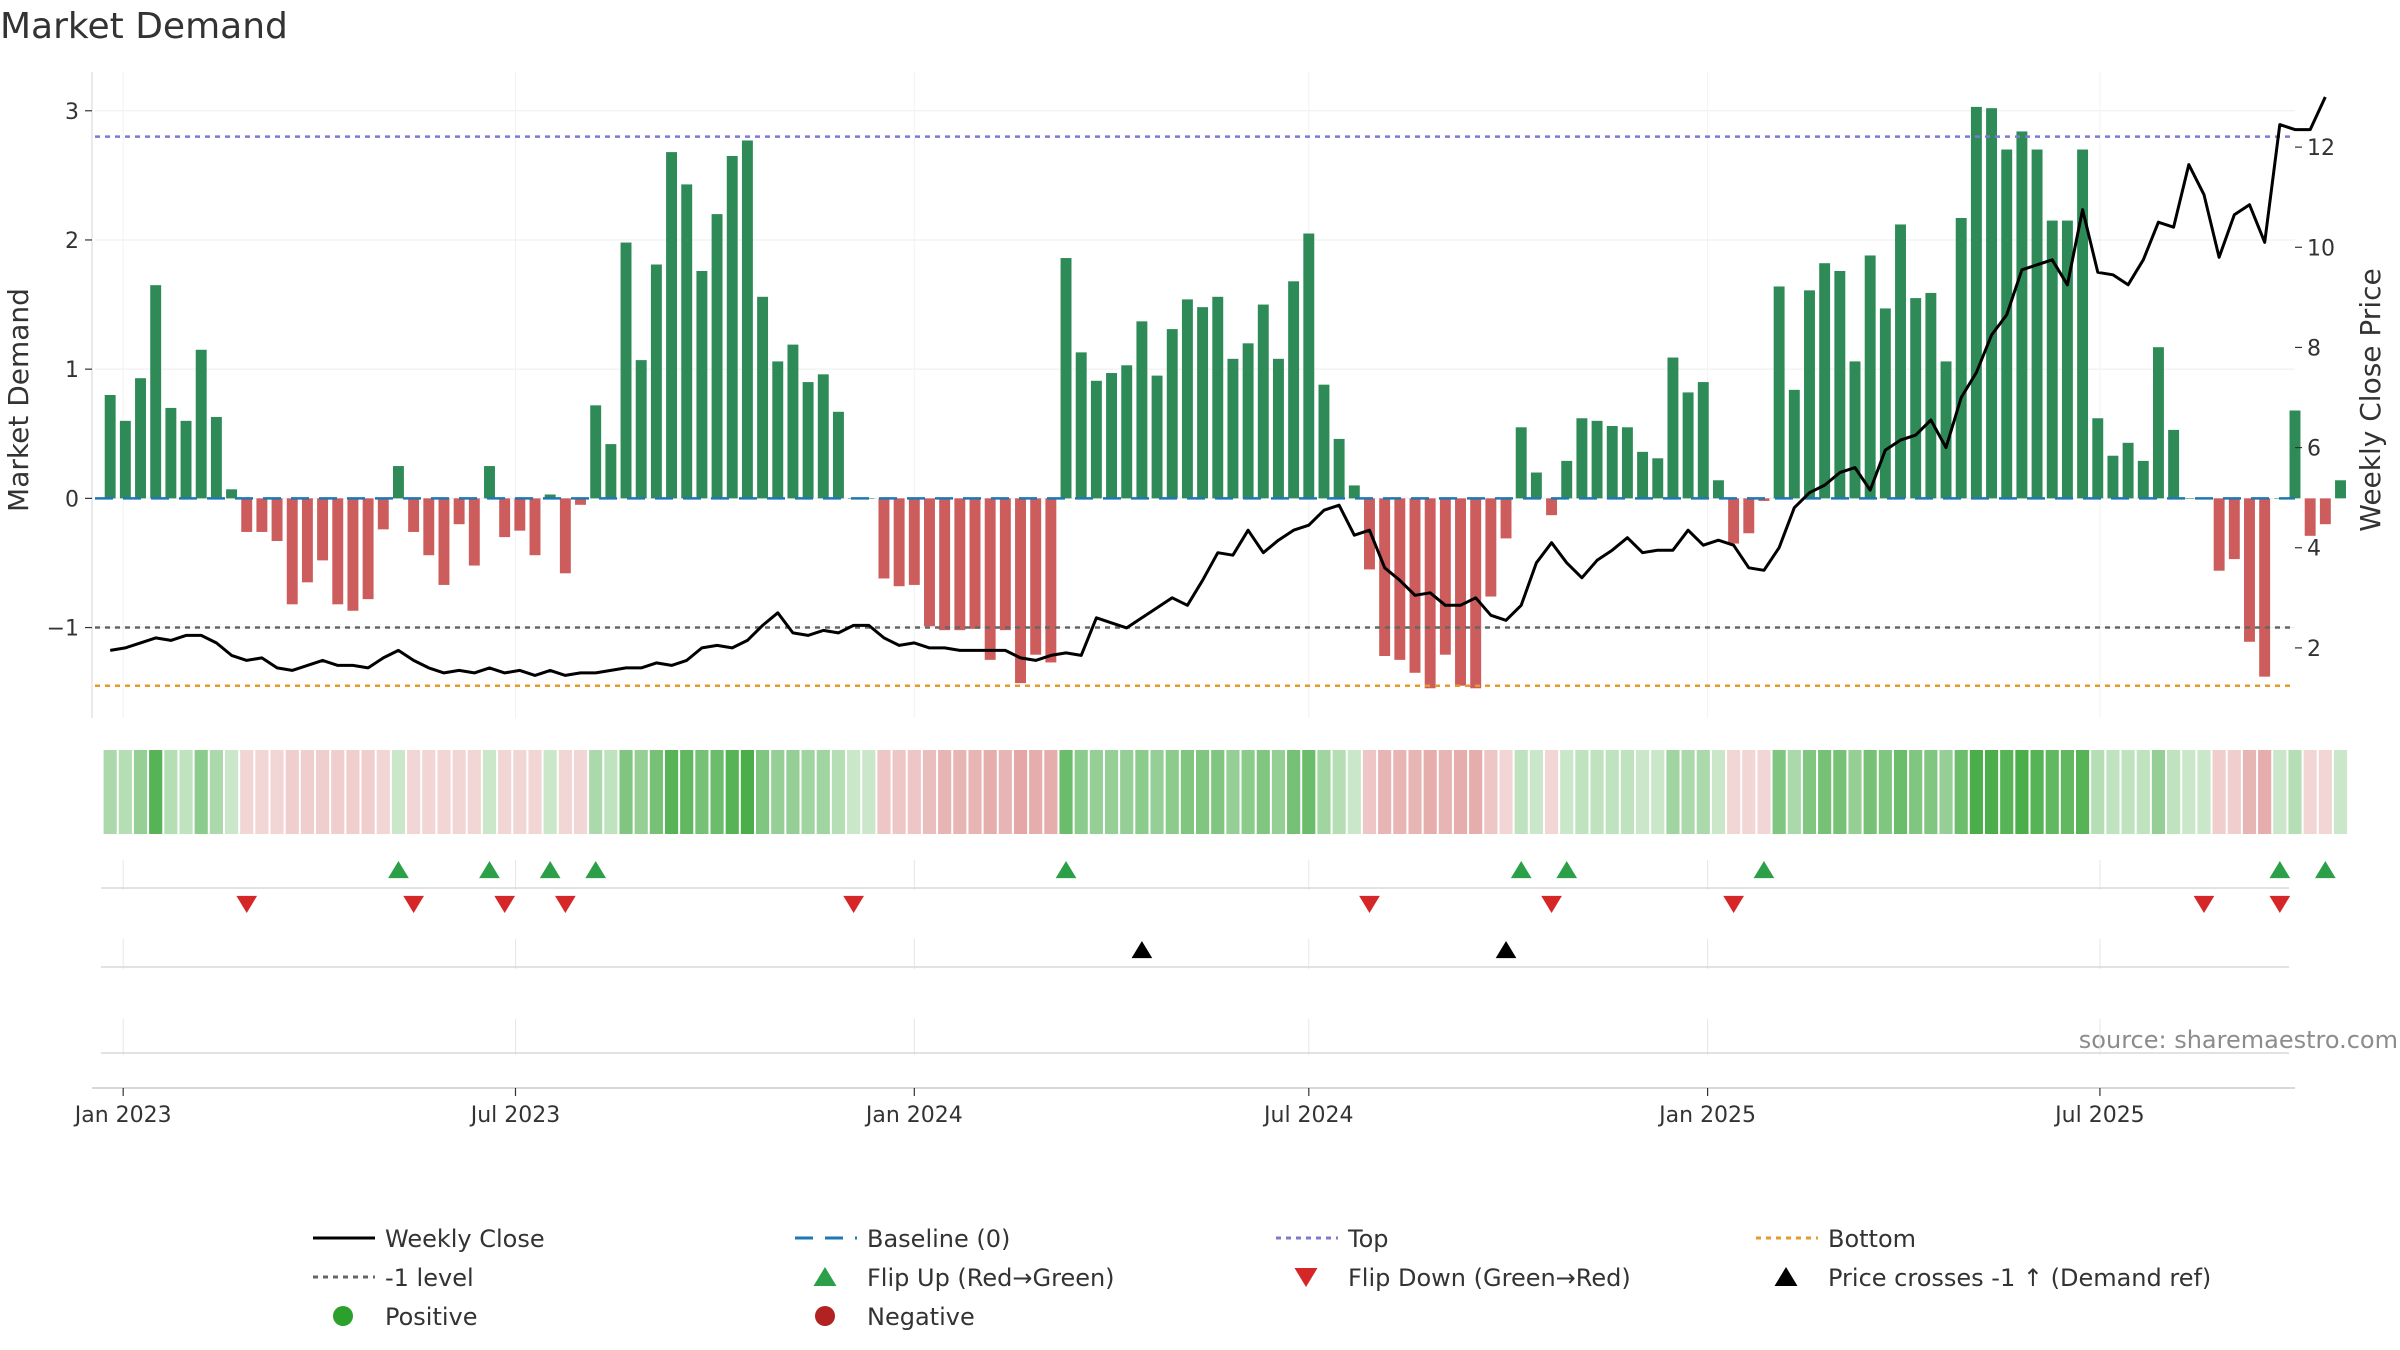  Describe the element at coordinates (921, 1317) in the screenshot. I see `legend-label: Negative` at that location.